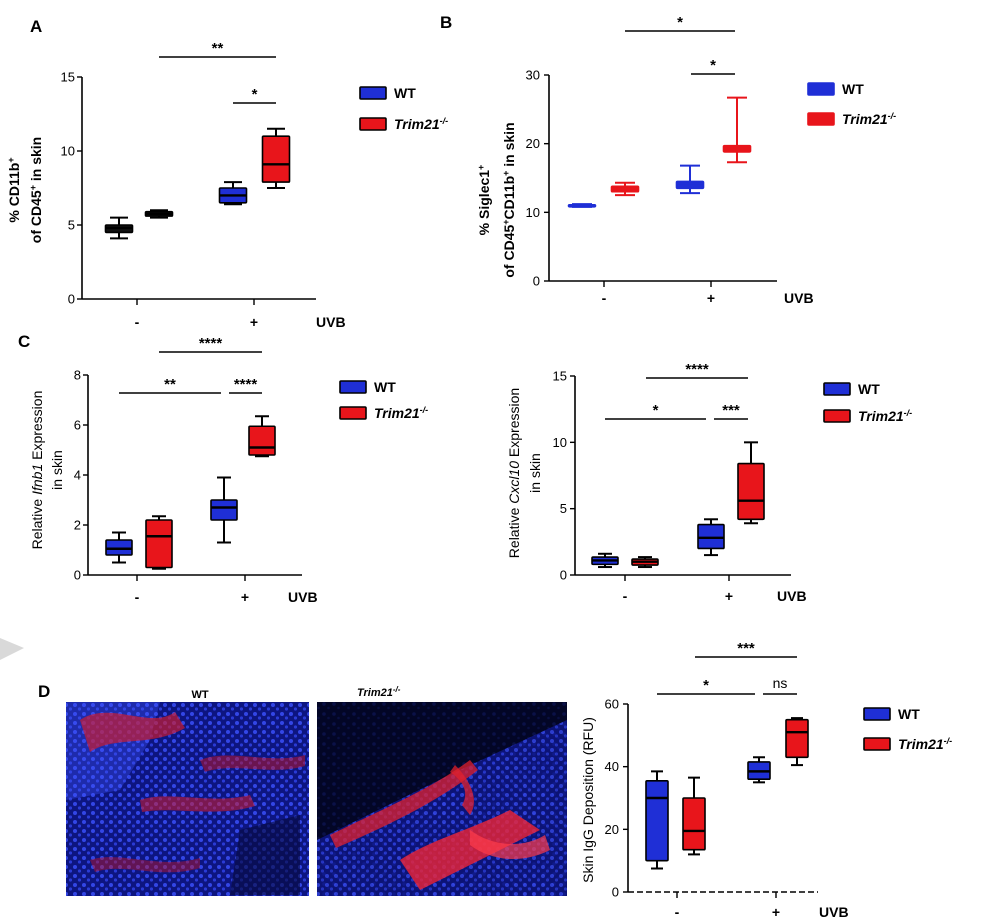  Describe the element at coordinates (12, 649) in the screenshot. I see `arrow-artifact-icon` at that location.